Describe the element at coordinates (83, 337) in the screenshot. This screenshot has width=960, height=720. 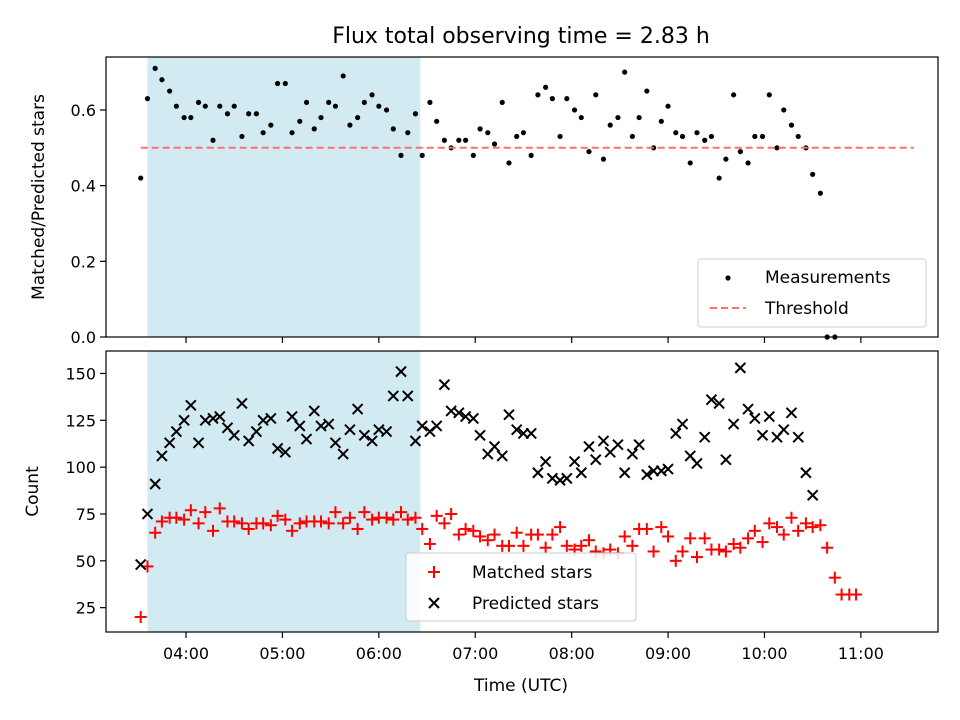
I see `y-tick-label: 0.0` at that location.